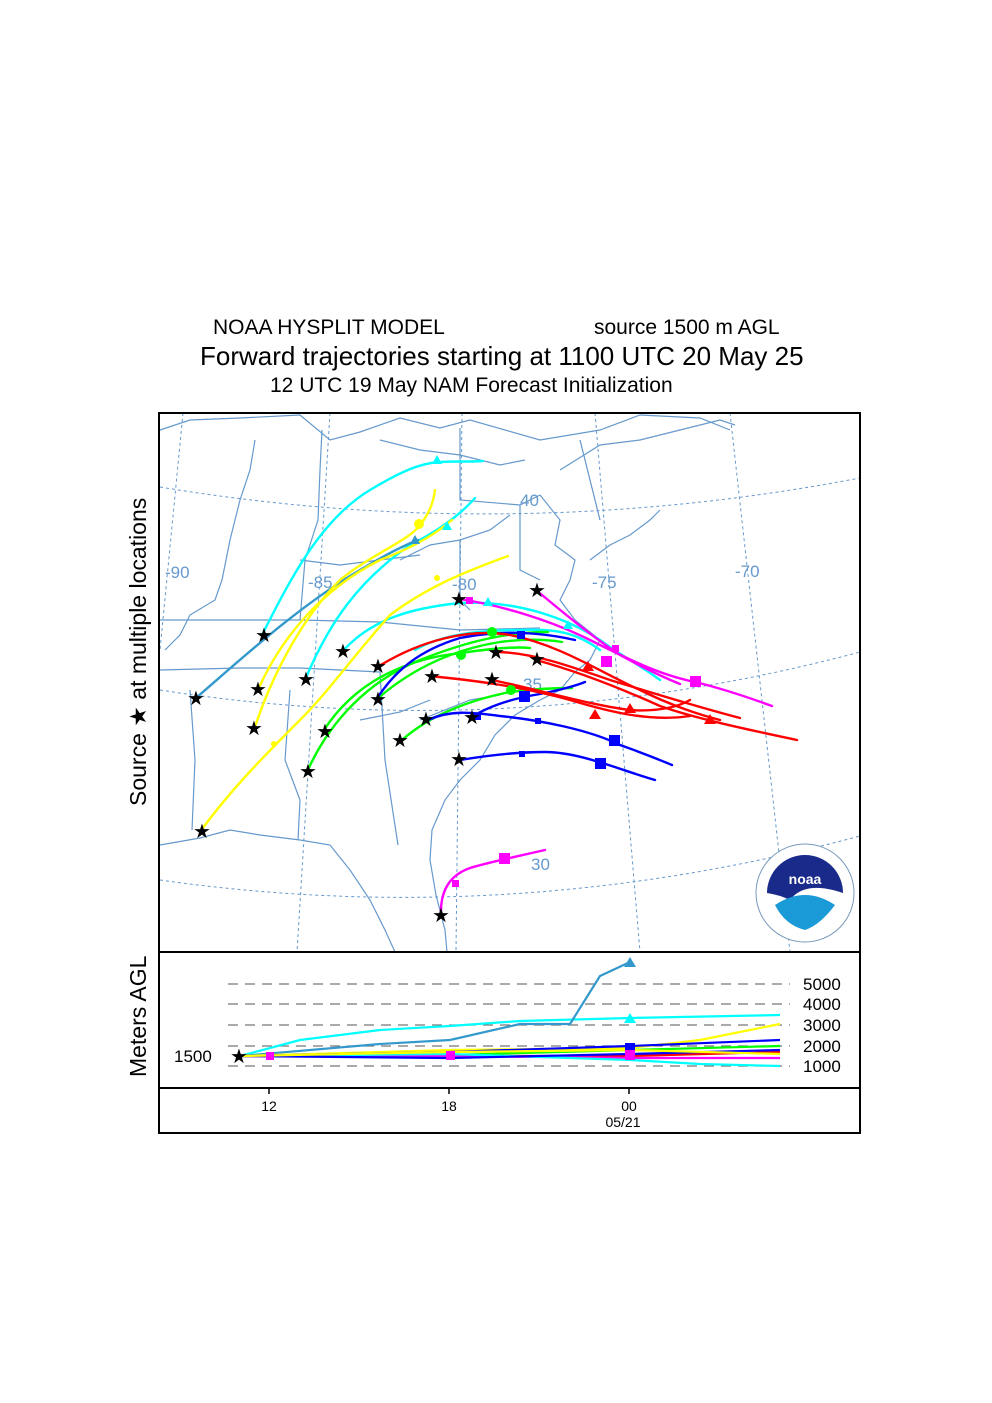 The width and height of the screenshot is (992, 1403). I want to click on height-tick-5000: 5000, so click(822, 984).